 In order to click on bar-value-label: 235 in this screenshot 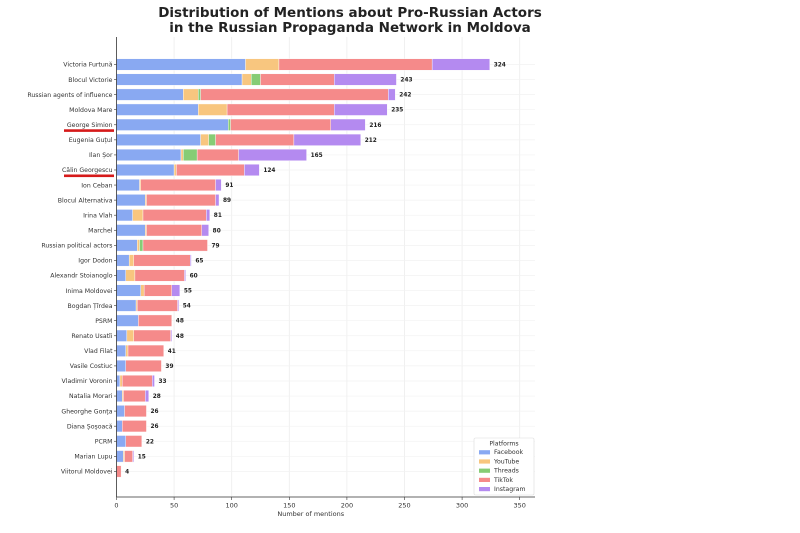, I will do `click(397, 111)`.